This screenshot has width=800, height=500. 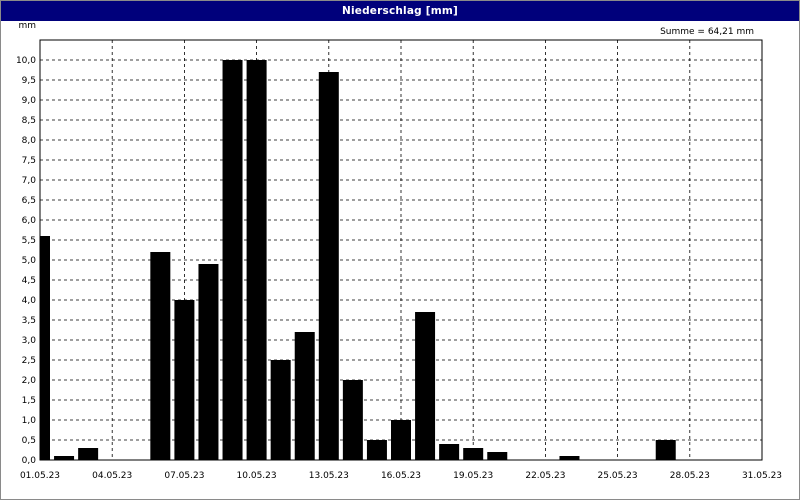 I want to click on x-tick-label: 04.05.23, so click(x=112, y=476).